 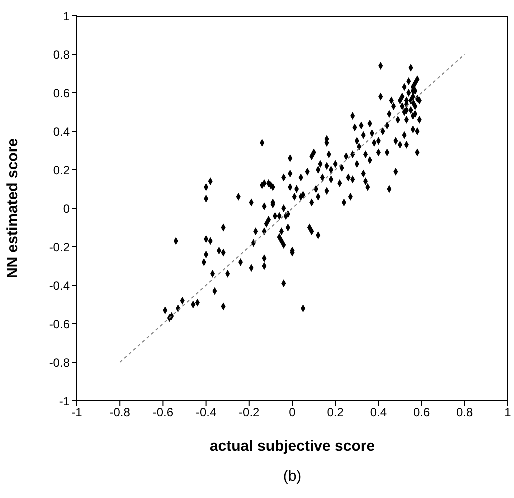 What do you see at coordinates (59, 285) in the screenshot?
I see `y-tick-label: -0.4` at bounding box center [59, 285].